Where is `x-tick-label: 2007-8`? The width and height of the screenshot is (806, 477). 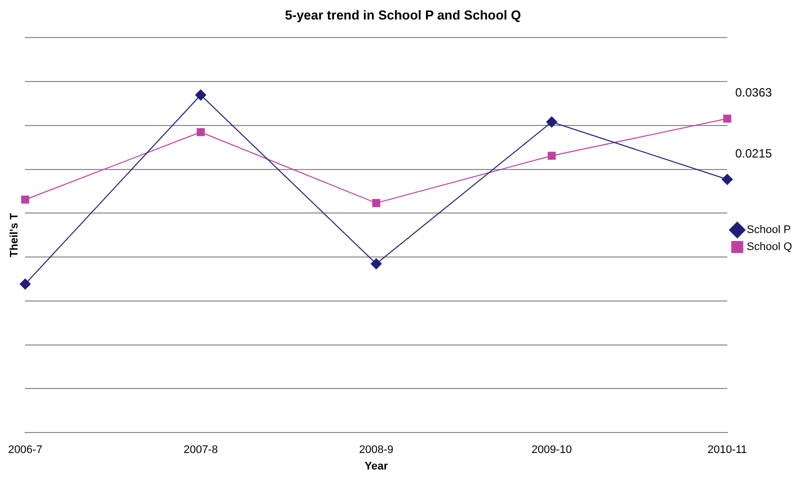 x-tick-label: 2007-8 is located at coordinates (201, 450).